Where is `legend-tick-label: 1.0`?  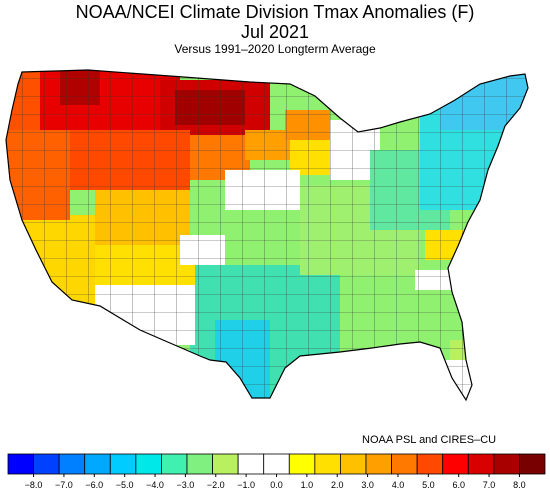 legend-tick-label: 1.0 is located at coordinates (307, 485).